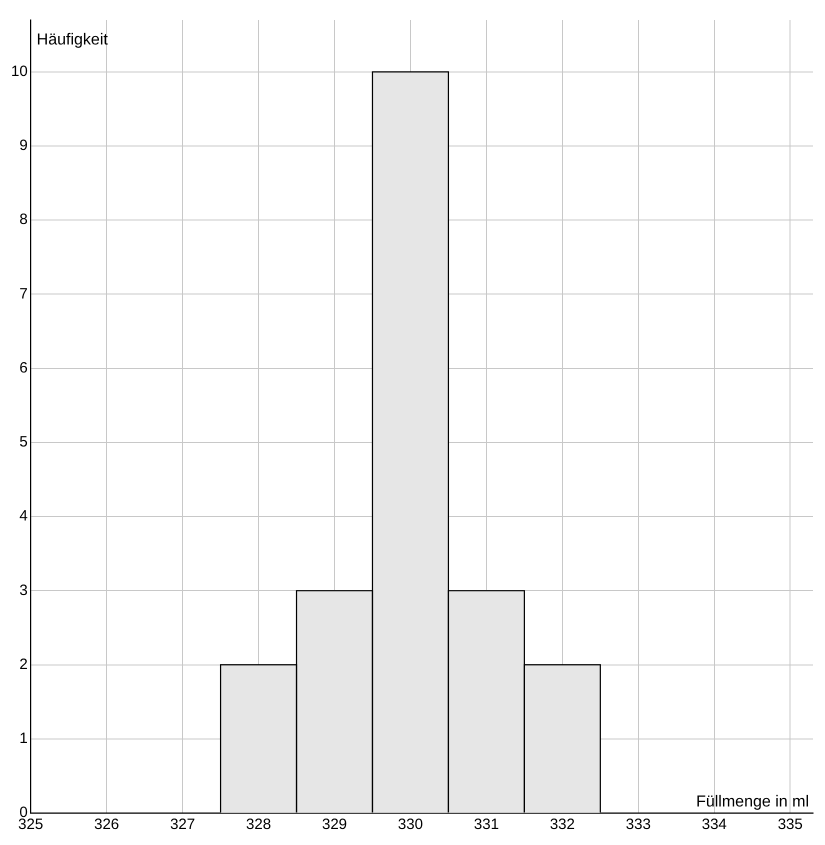  Describe the element at coordinates (790, 825) in the screenshot. I see `x-tick-label: 335` at that location.